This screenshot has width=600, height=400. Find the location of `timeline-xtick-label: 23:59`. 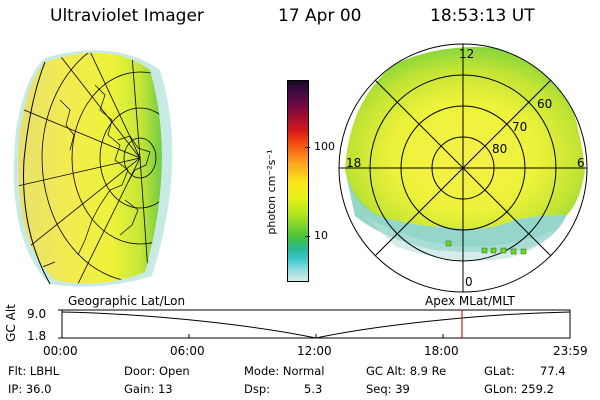

timeline-xtick-label: 23:59 is located at coordinates (570, 351).